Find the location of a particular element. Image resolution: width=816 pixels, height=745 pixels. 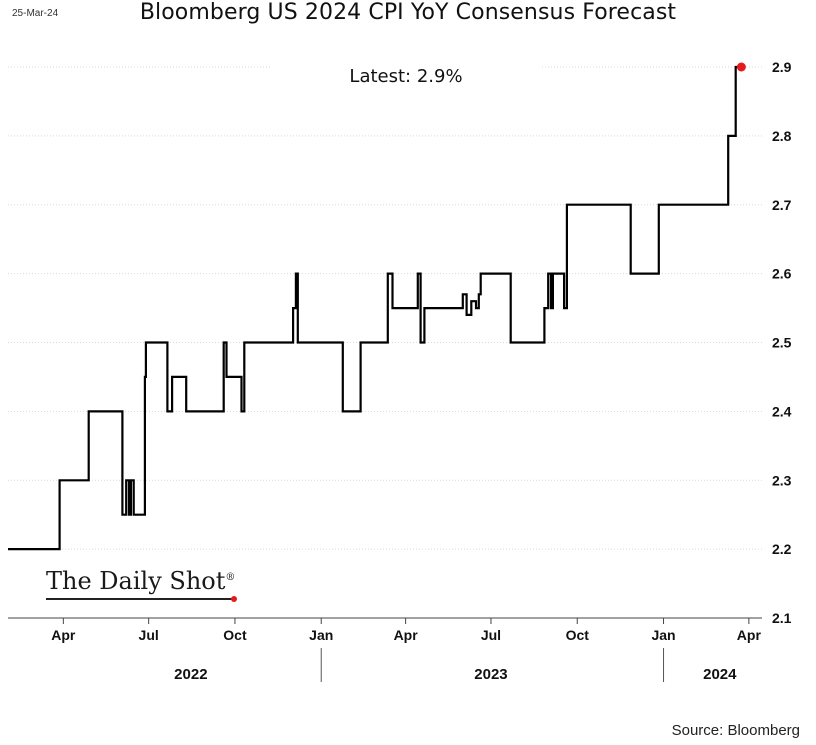

y-tick-label: 2.3 is located at coordinates (782, 480).